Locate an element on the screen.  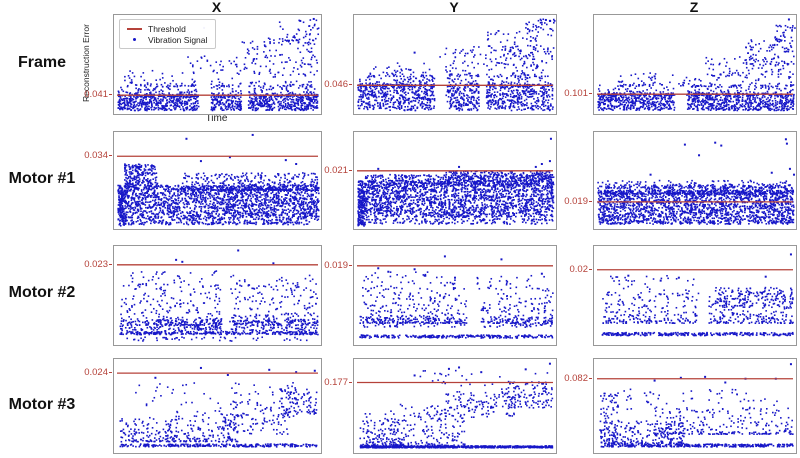
panel-frame-y: 0.046 is located at coordinates (440, 64).